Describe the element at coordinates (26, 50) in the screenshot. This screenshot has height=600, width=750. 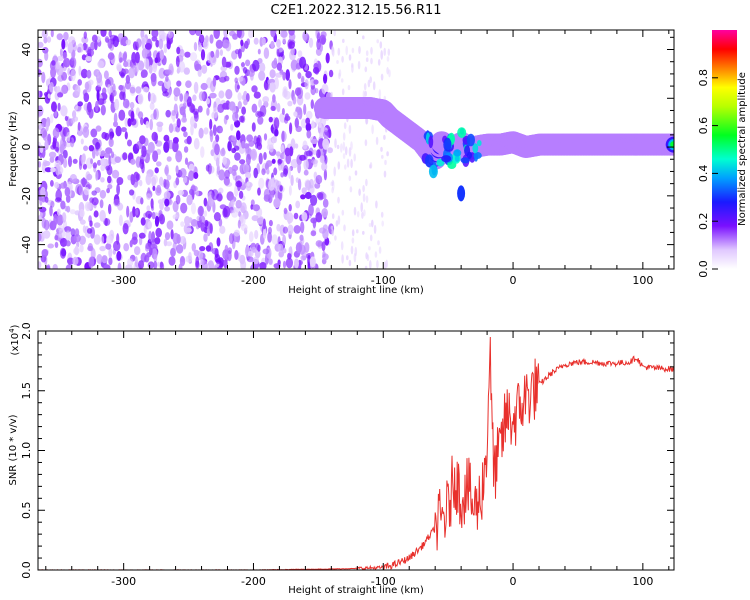
I see `y-tick-label: 40` at that location.